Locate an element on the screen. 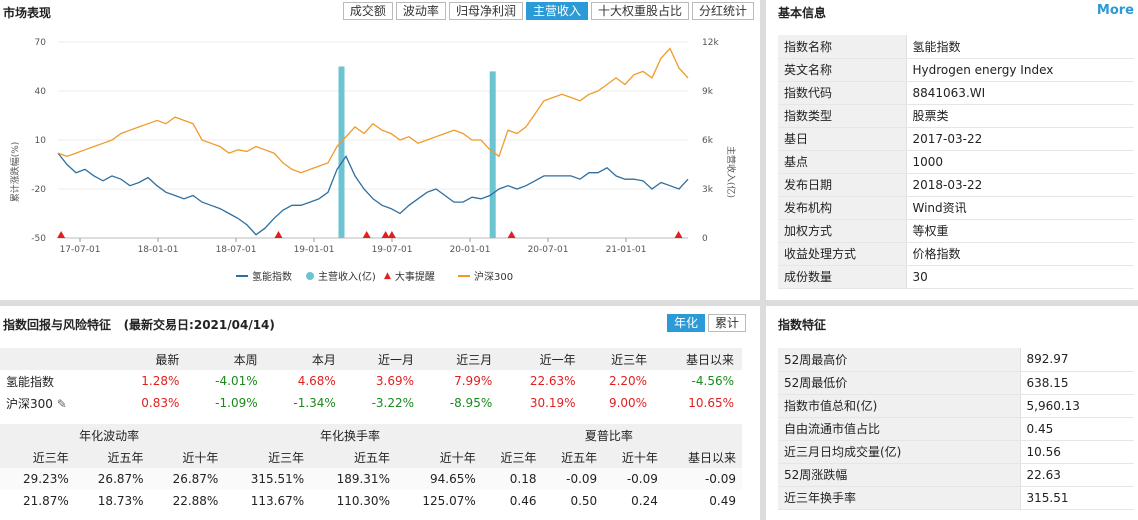 The height and width of the screenshot is (520, 1138). x-tick-label: 20-07-01 is located at coordinates (548, 250).